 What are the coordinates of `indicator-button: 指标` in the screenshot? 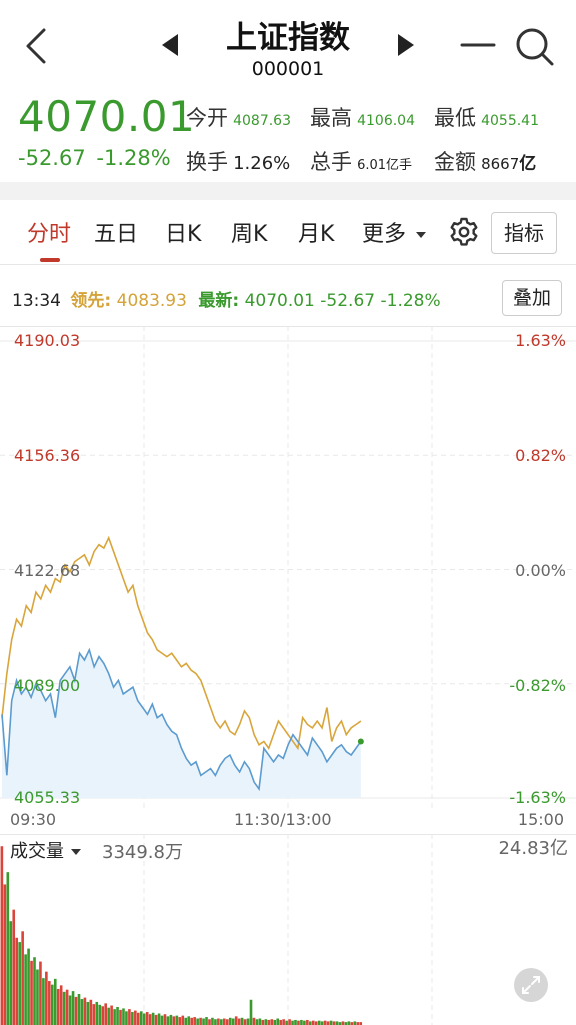 It's located at (524, 233).